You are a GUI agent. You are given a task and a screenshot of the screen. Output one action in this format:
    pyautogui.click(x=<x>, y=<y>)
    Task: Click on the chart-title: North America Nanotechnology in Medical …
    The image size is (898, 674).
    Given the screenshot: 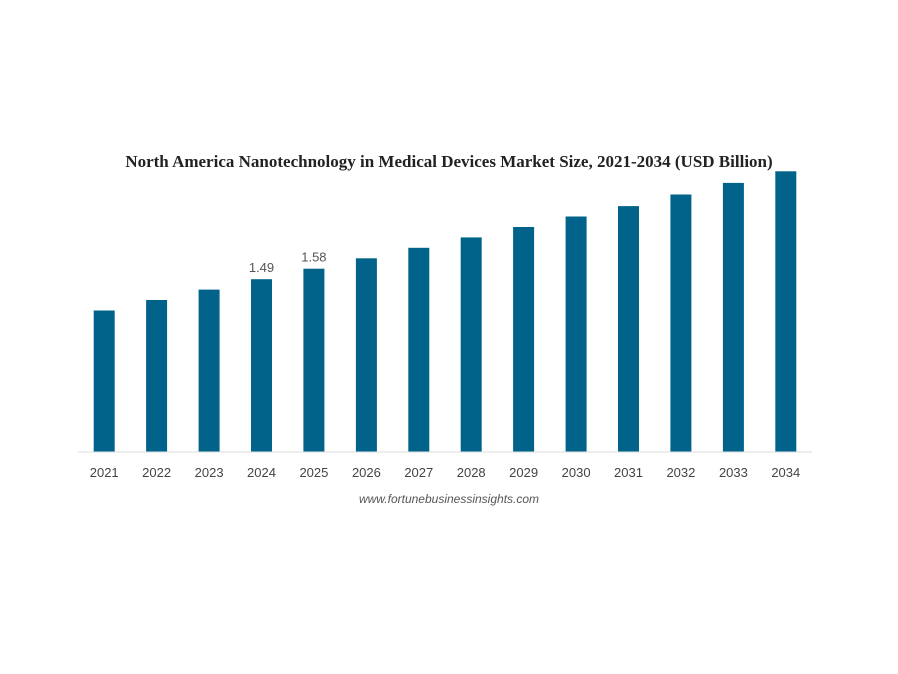 What is the action you would take?
    pyautogui.click(x=449, y=161)
    